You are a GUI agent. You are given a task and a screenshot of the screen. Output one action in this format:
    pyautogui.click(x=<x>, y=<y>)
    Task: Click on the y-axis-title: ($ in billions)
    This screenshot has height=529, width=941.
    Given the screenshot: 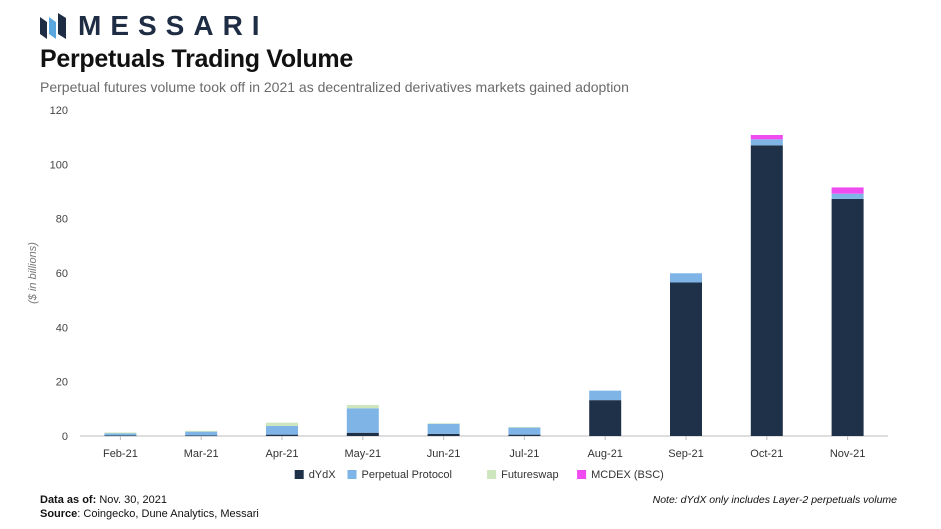 What is the action you would take?
    pyautogui.click(x=33, y=273)
    